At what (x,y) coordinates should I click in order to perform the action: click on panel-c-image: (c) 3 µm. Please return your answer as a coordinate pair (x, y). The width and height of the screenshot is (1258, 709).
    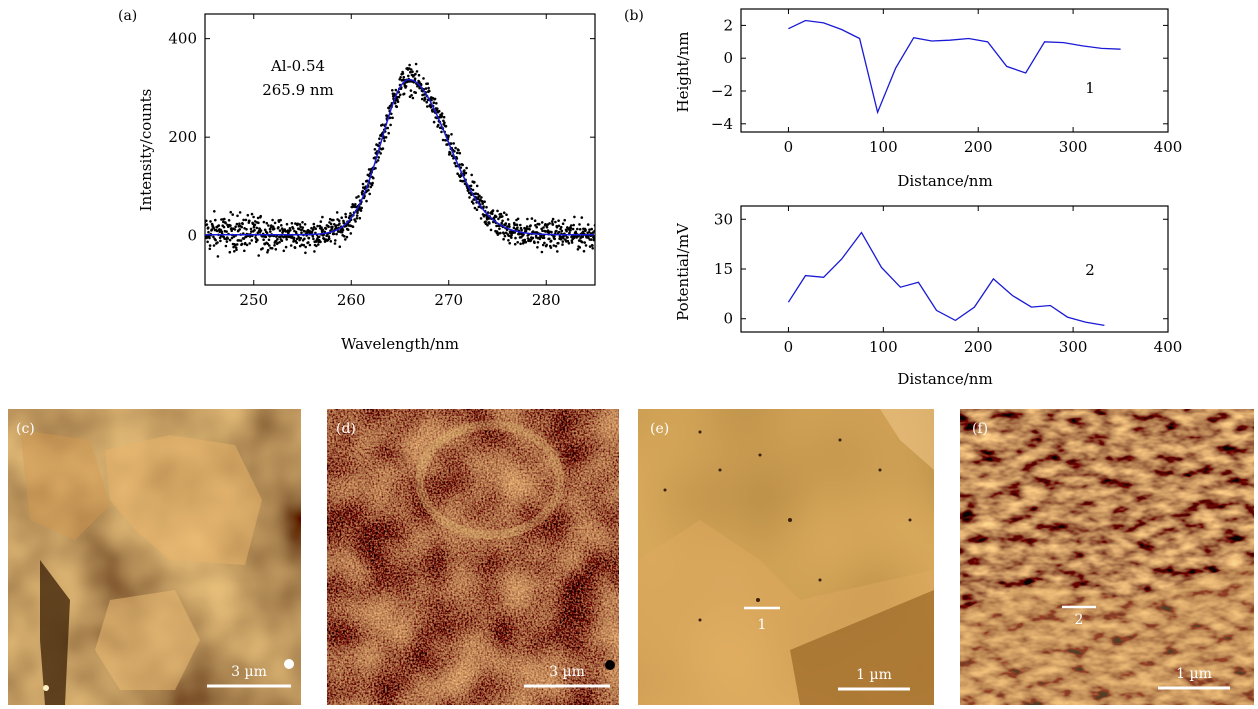
    Looking at the image, I should click on (154, 557).